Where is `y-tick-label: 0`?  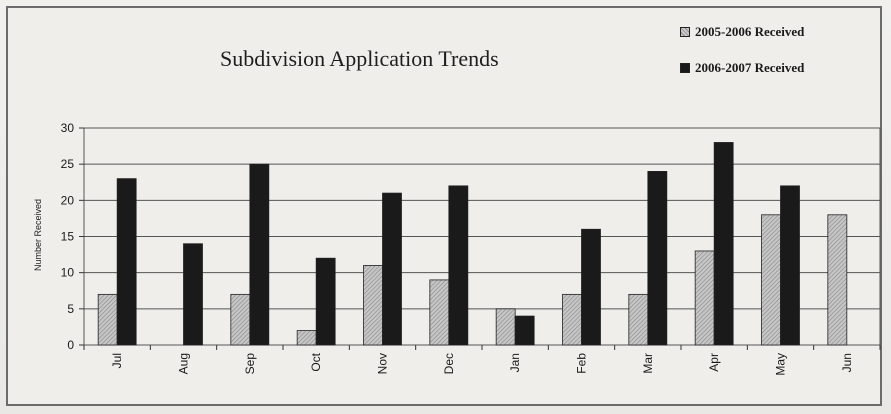
y-tick-label: 0 is located at coordinates (70, 345).